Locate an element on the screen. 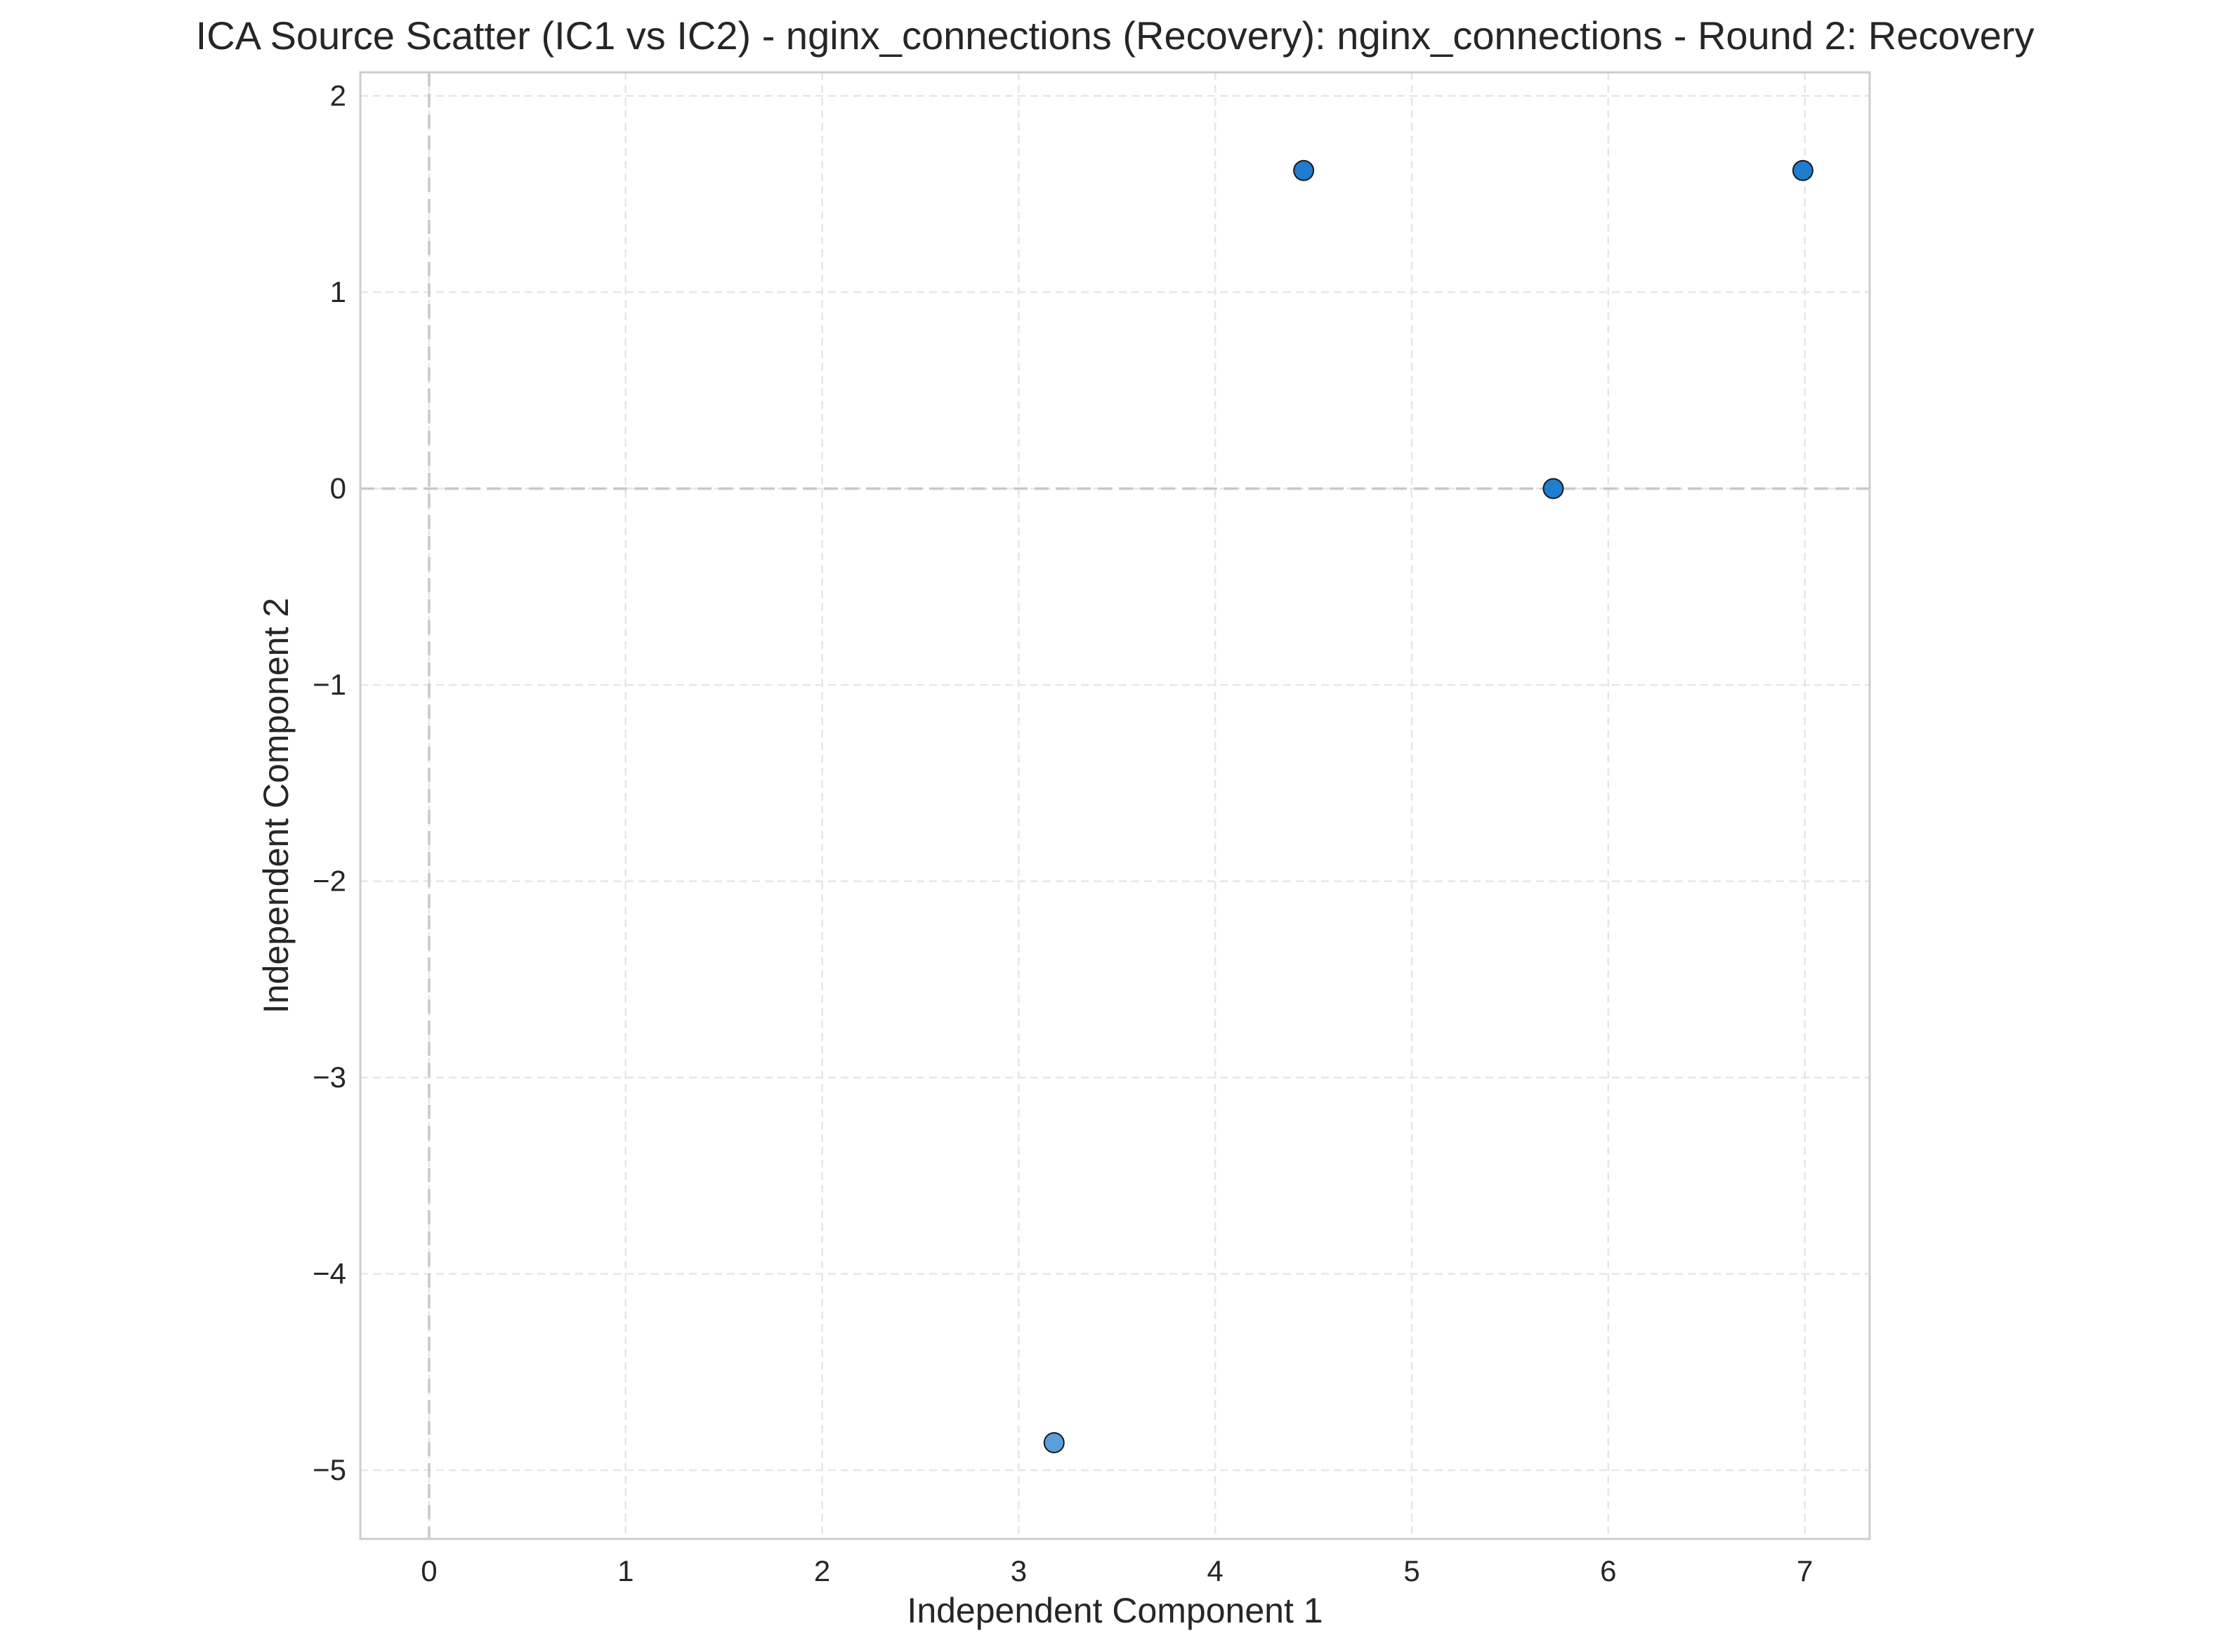  x-tick-label: 7 is located at coordinates (1805, 1570).